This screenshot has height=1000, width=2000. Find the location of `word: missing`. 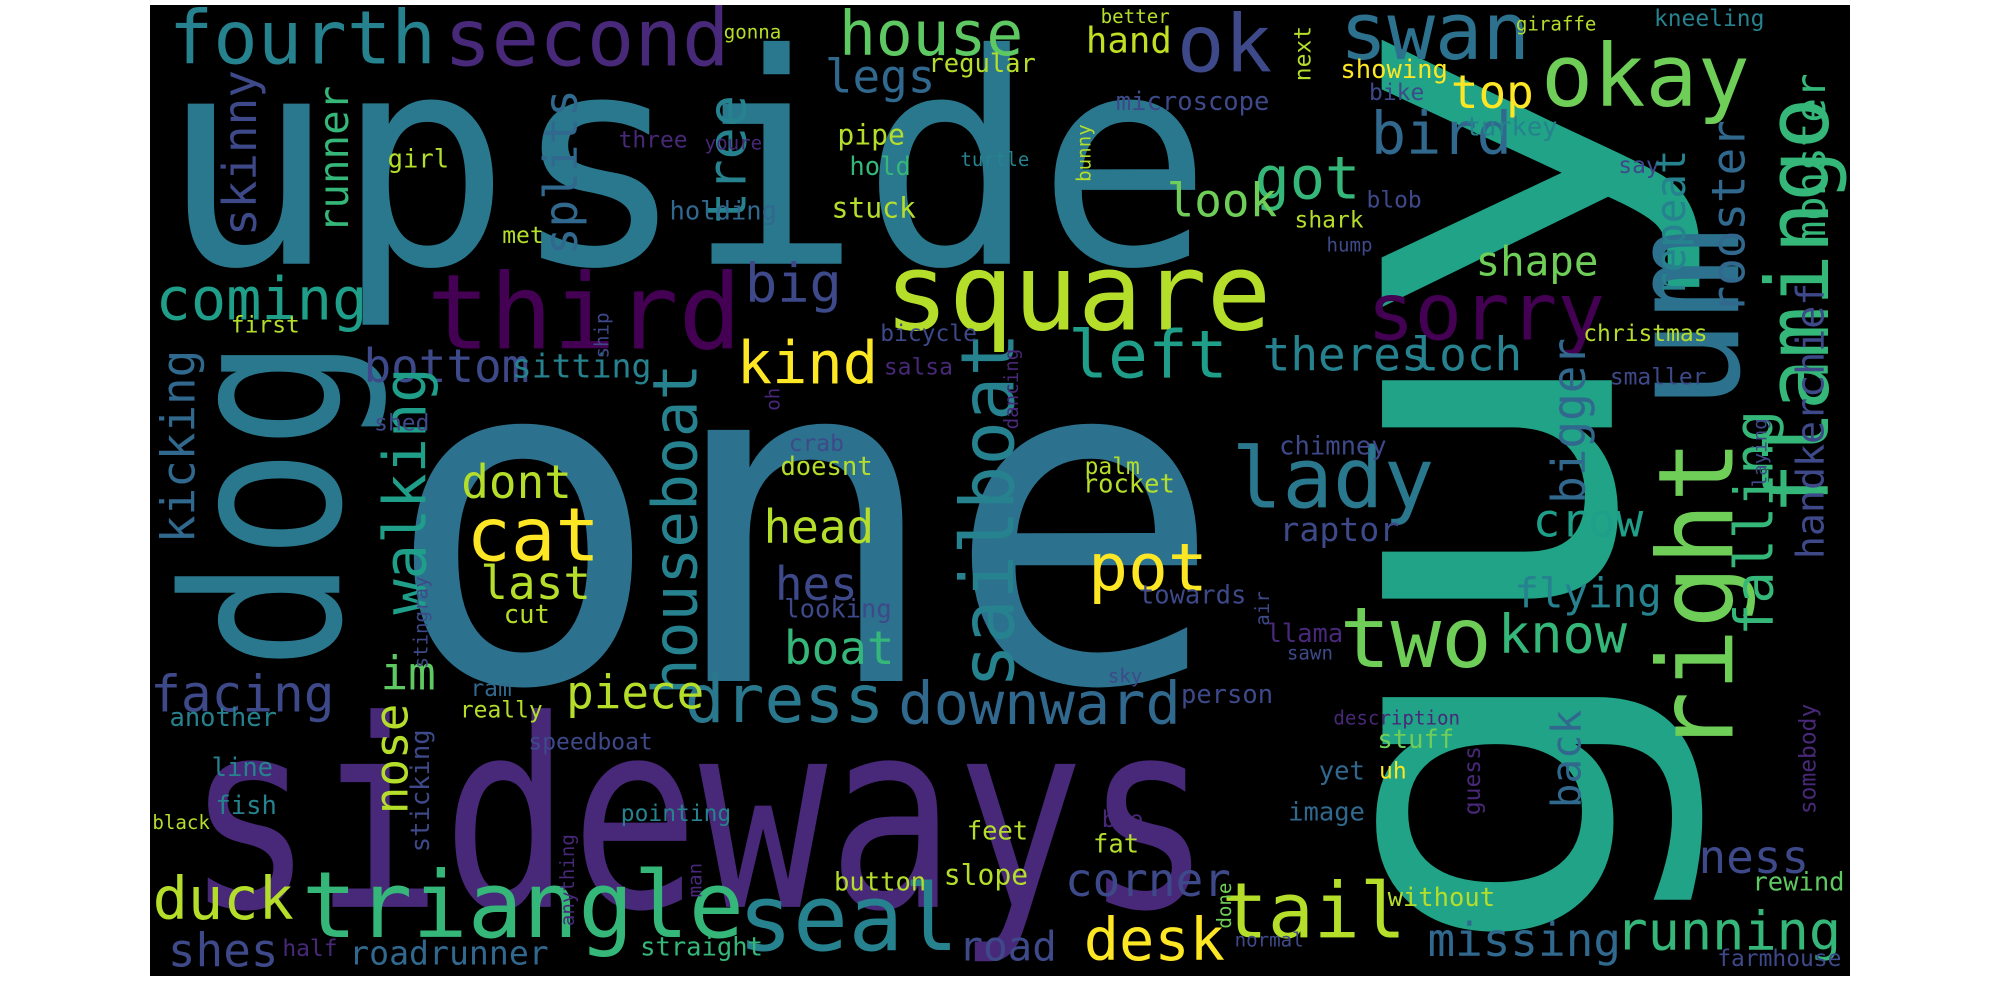

word: missing is located at coordinates (1524, 940).